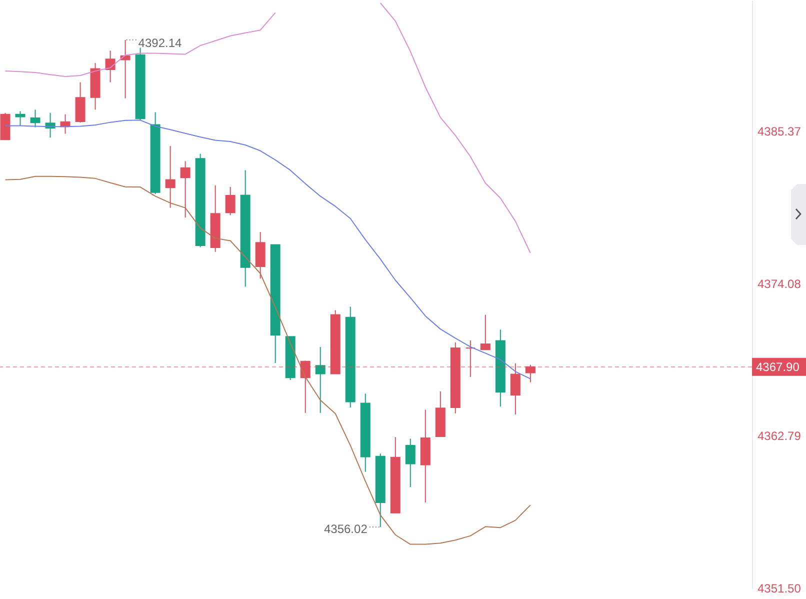 This screenshot has width=806, height=599. What do you see at coordinates (778, 367) in the screenshot?
I see `ref-line-label: 4367.90` at bounding box center [778, 367].